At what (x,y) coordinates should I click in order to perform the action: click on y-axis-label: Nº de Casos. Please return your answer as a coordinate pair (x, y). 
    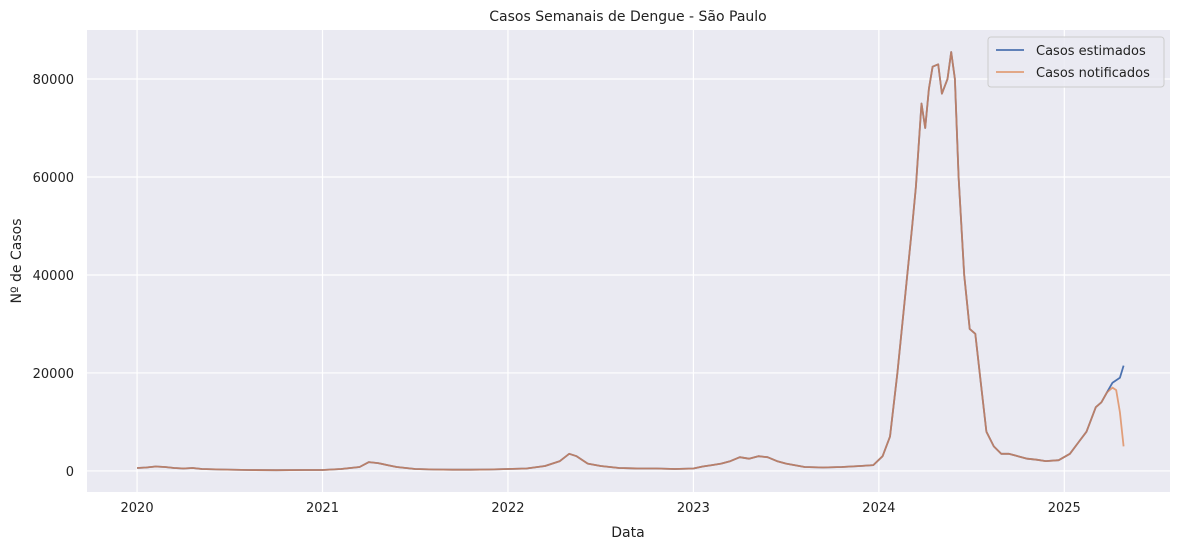
    Looking at the image, I should click on (17, 261).